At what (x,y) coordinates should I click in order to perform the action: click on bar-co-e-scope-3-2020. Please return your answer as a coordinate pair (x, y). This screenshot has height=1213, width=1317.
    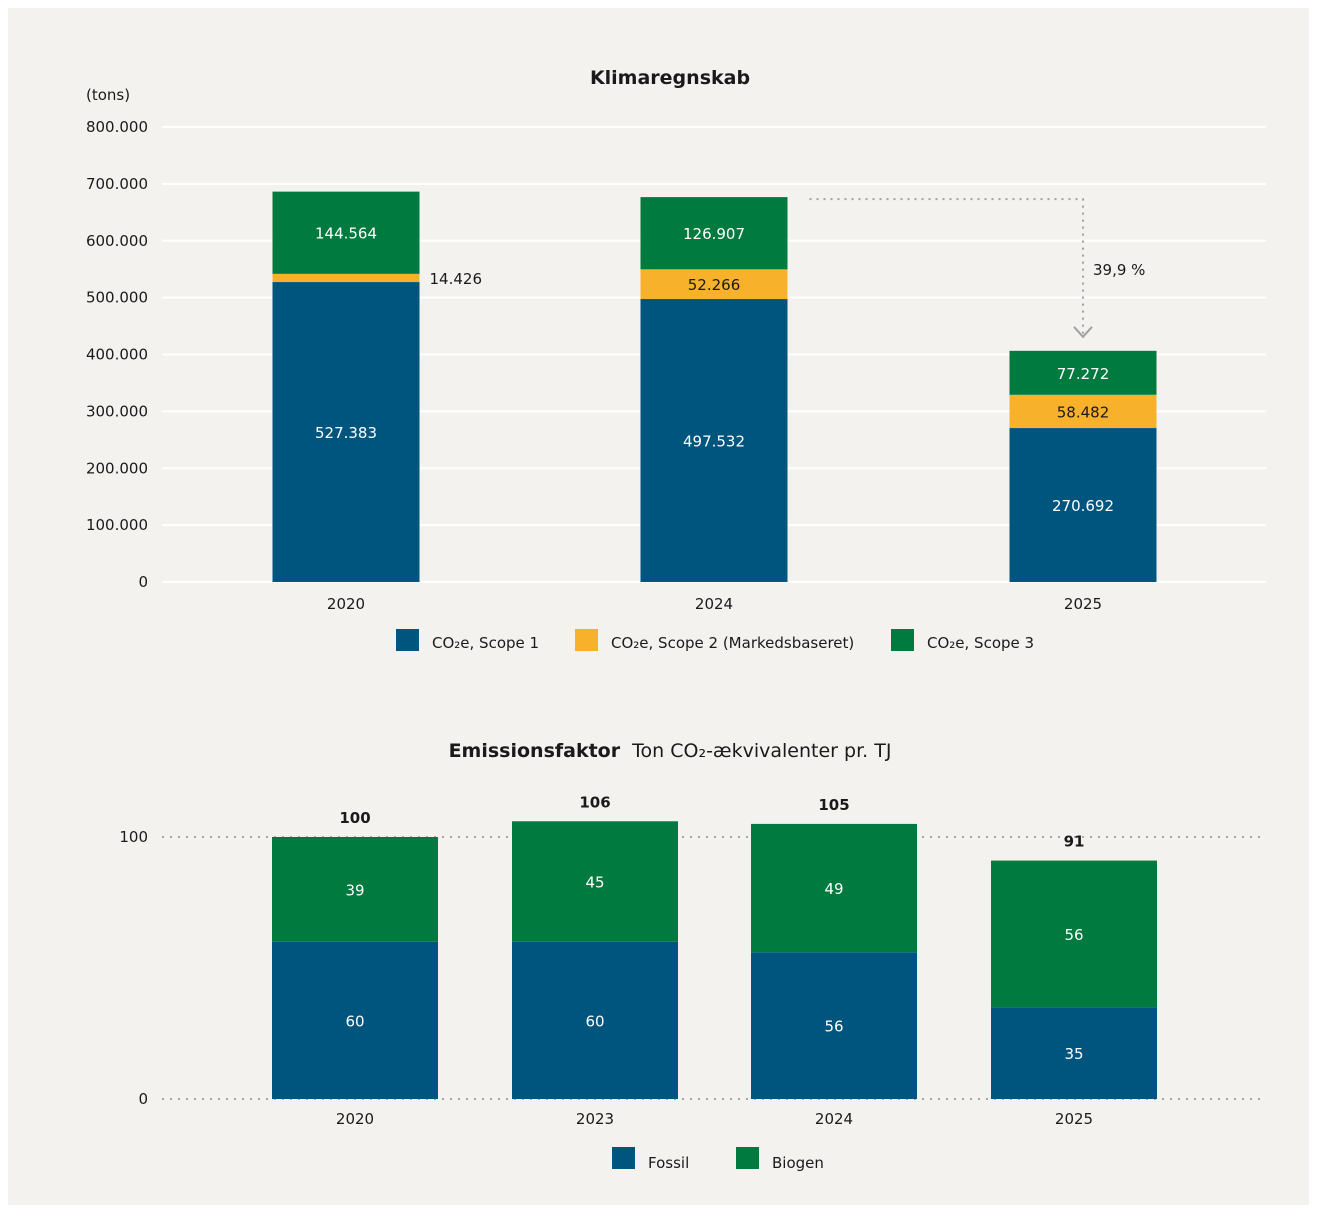
    Looking at the image, I should click on (346, 232).